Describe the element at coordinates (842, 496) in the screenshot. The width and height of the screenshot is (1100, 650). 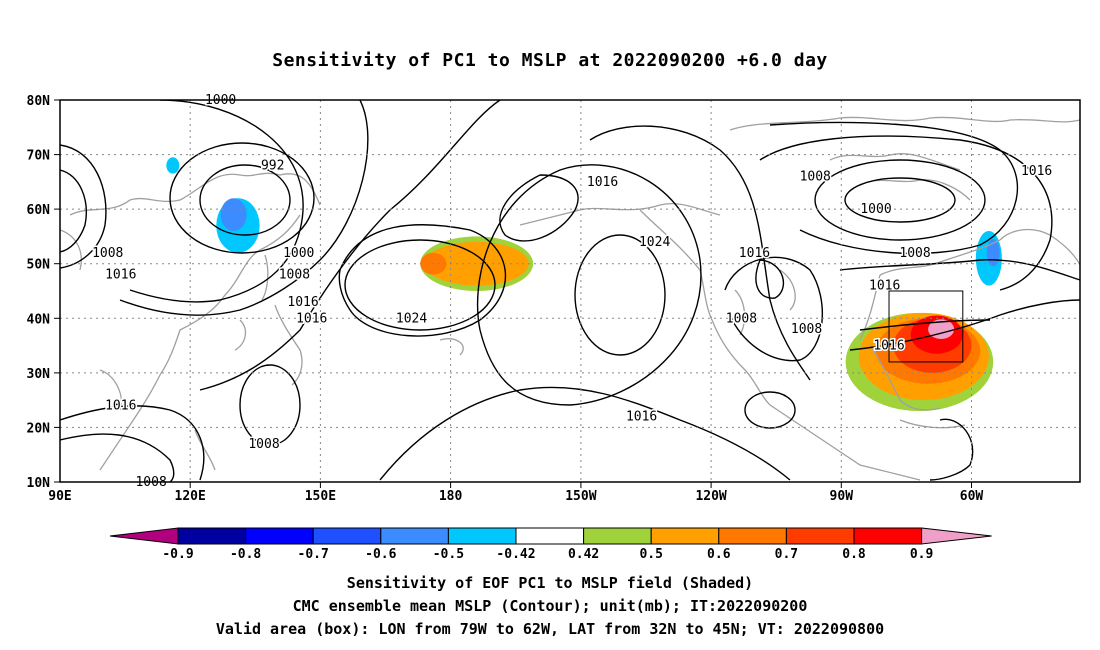
I see `lon-label: 90W` at that location.